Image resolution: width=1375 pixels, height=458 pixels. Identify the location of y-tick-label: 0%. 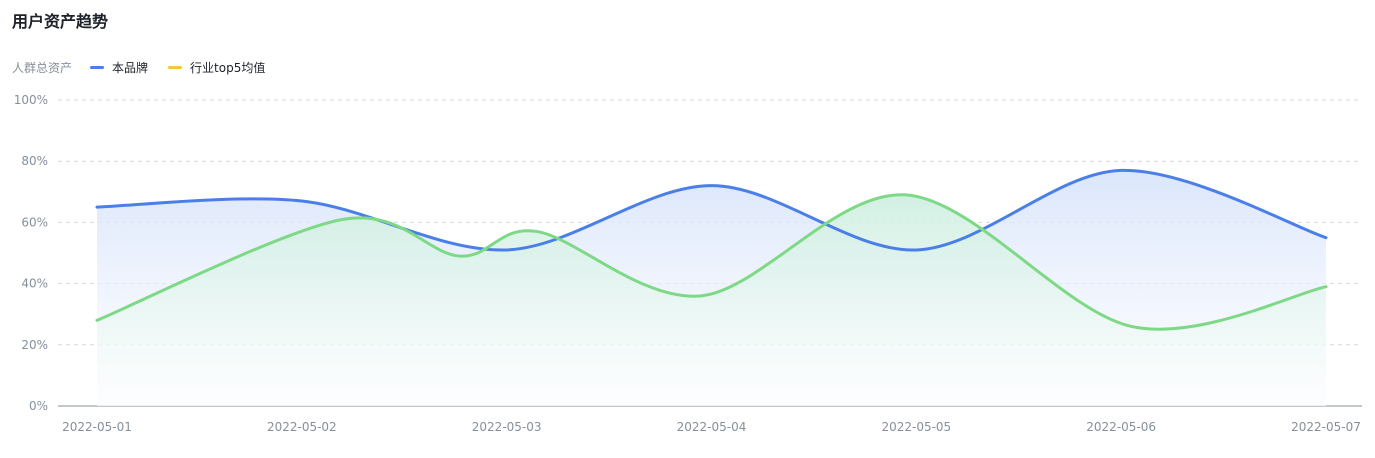
(38, 406).